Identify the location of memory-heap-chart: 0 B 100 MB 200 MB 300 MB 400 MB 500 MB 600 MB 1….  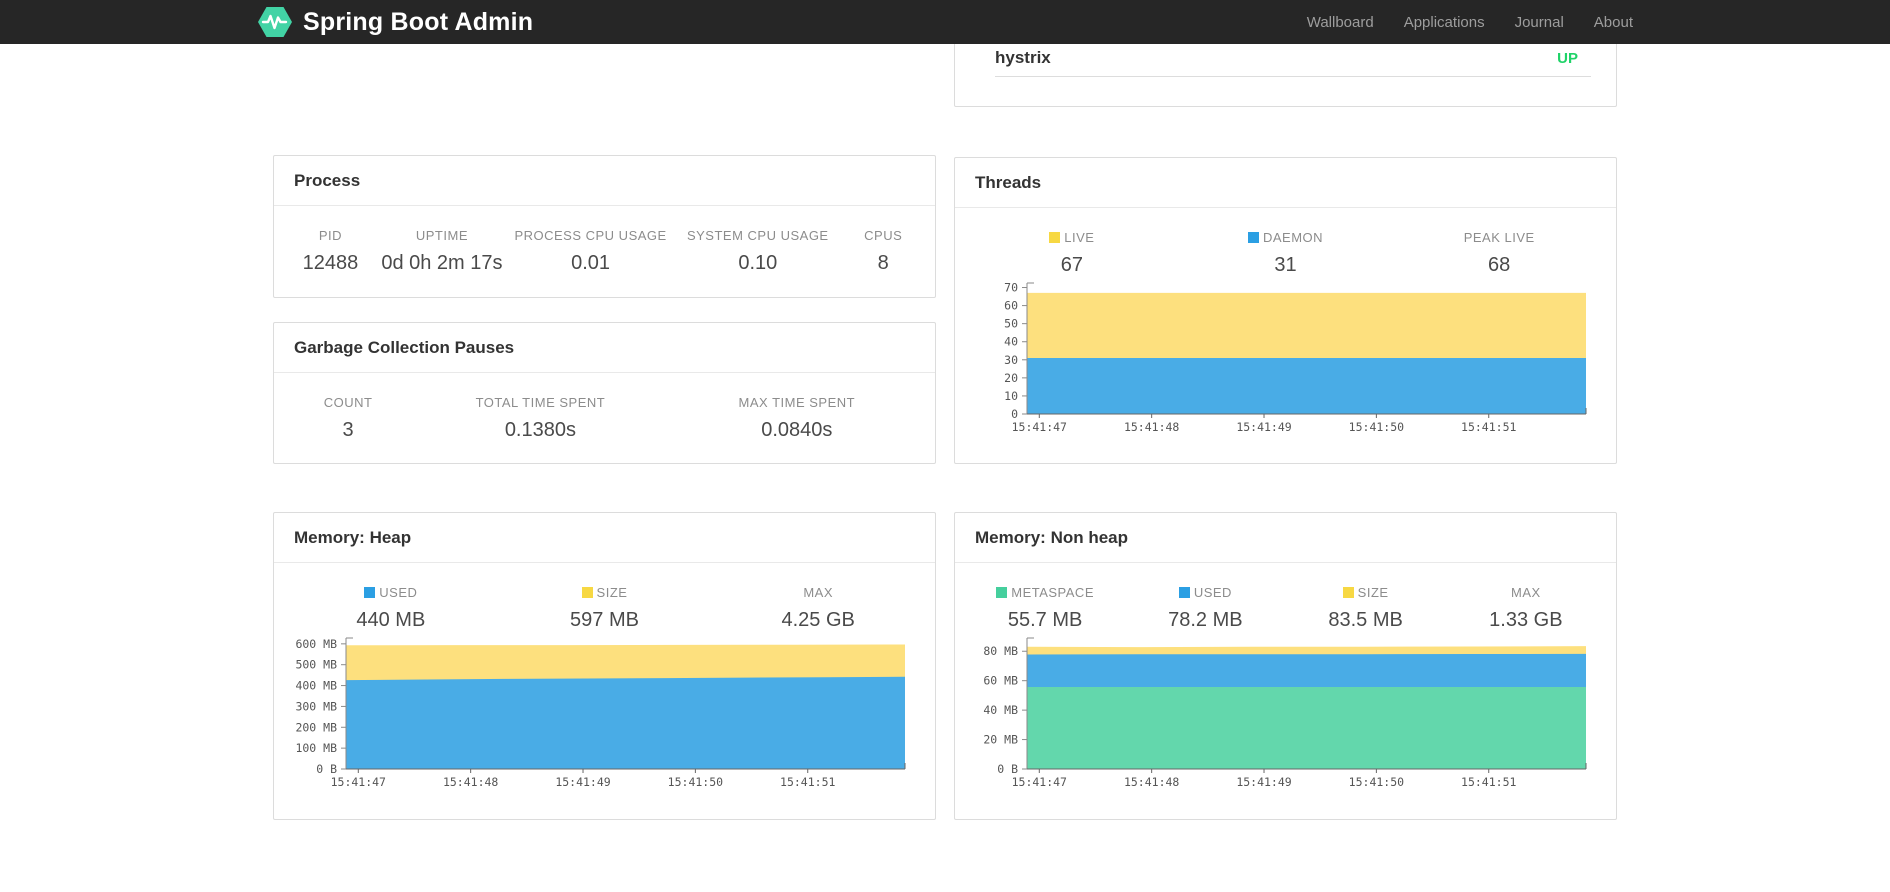
(604, 713).